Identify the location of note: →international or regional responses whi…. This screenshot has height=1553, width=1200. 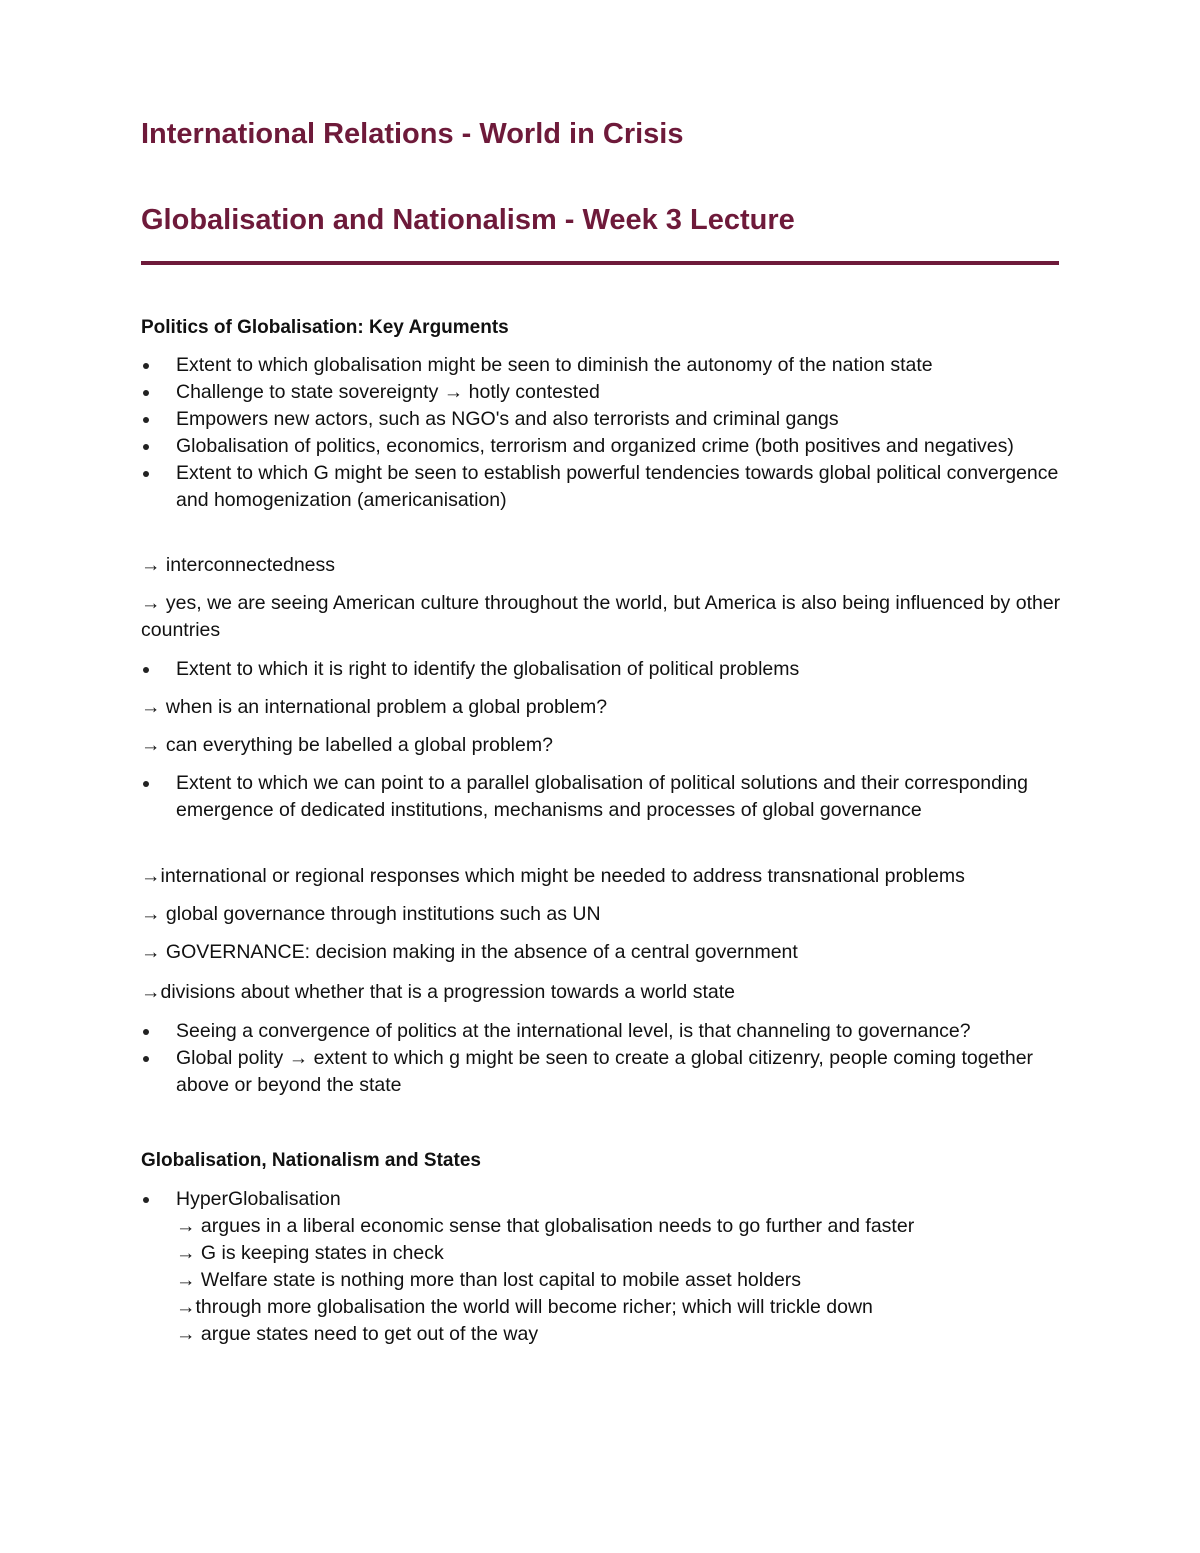
(553, 876).